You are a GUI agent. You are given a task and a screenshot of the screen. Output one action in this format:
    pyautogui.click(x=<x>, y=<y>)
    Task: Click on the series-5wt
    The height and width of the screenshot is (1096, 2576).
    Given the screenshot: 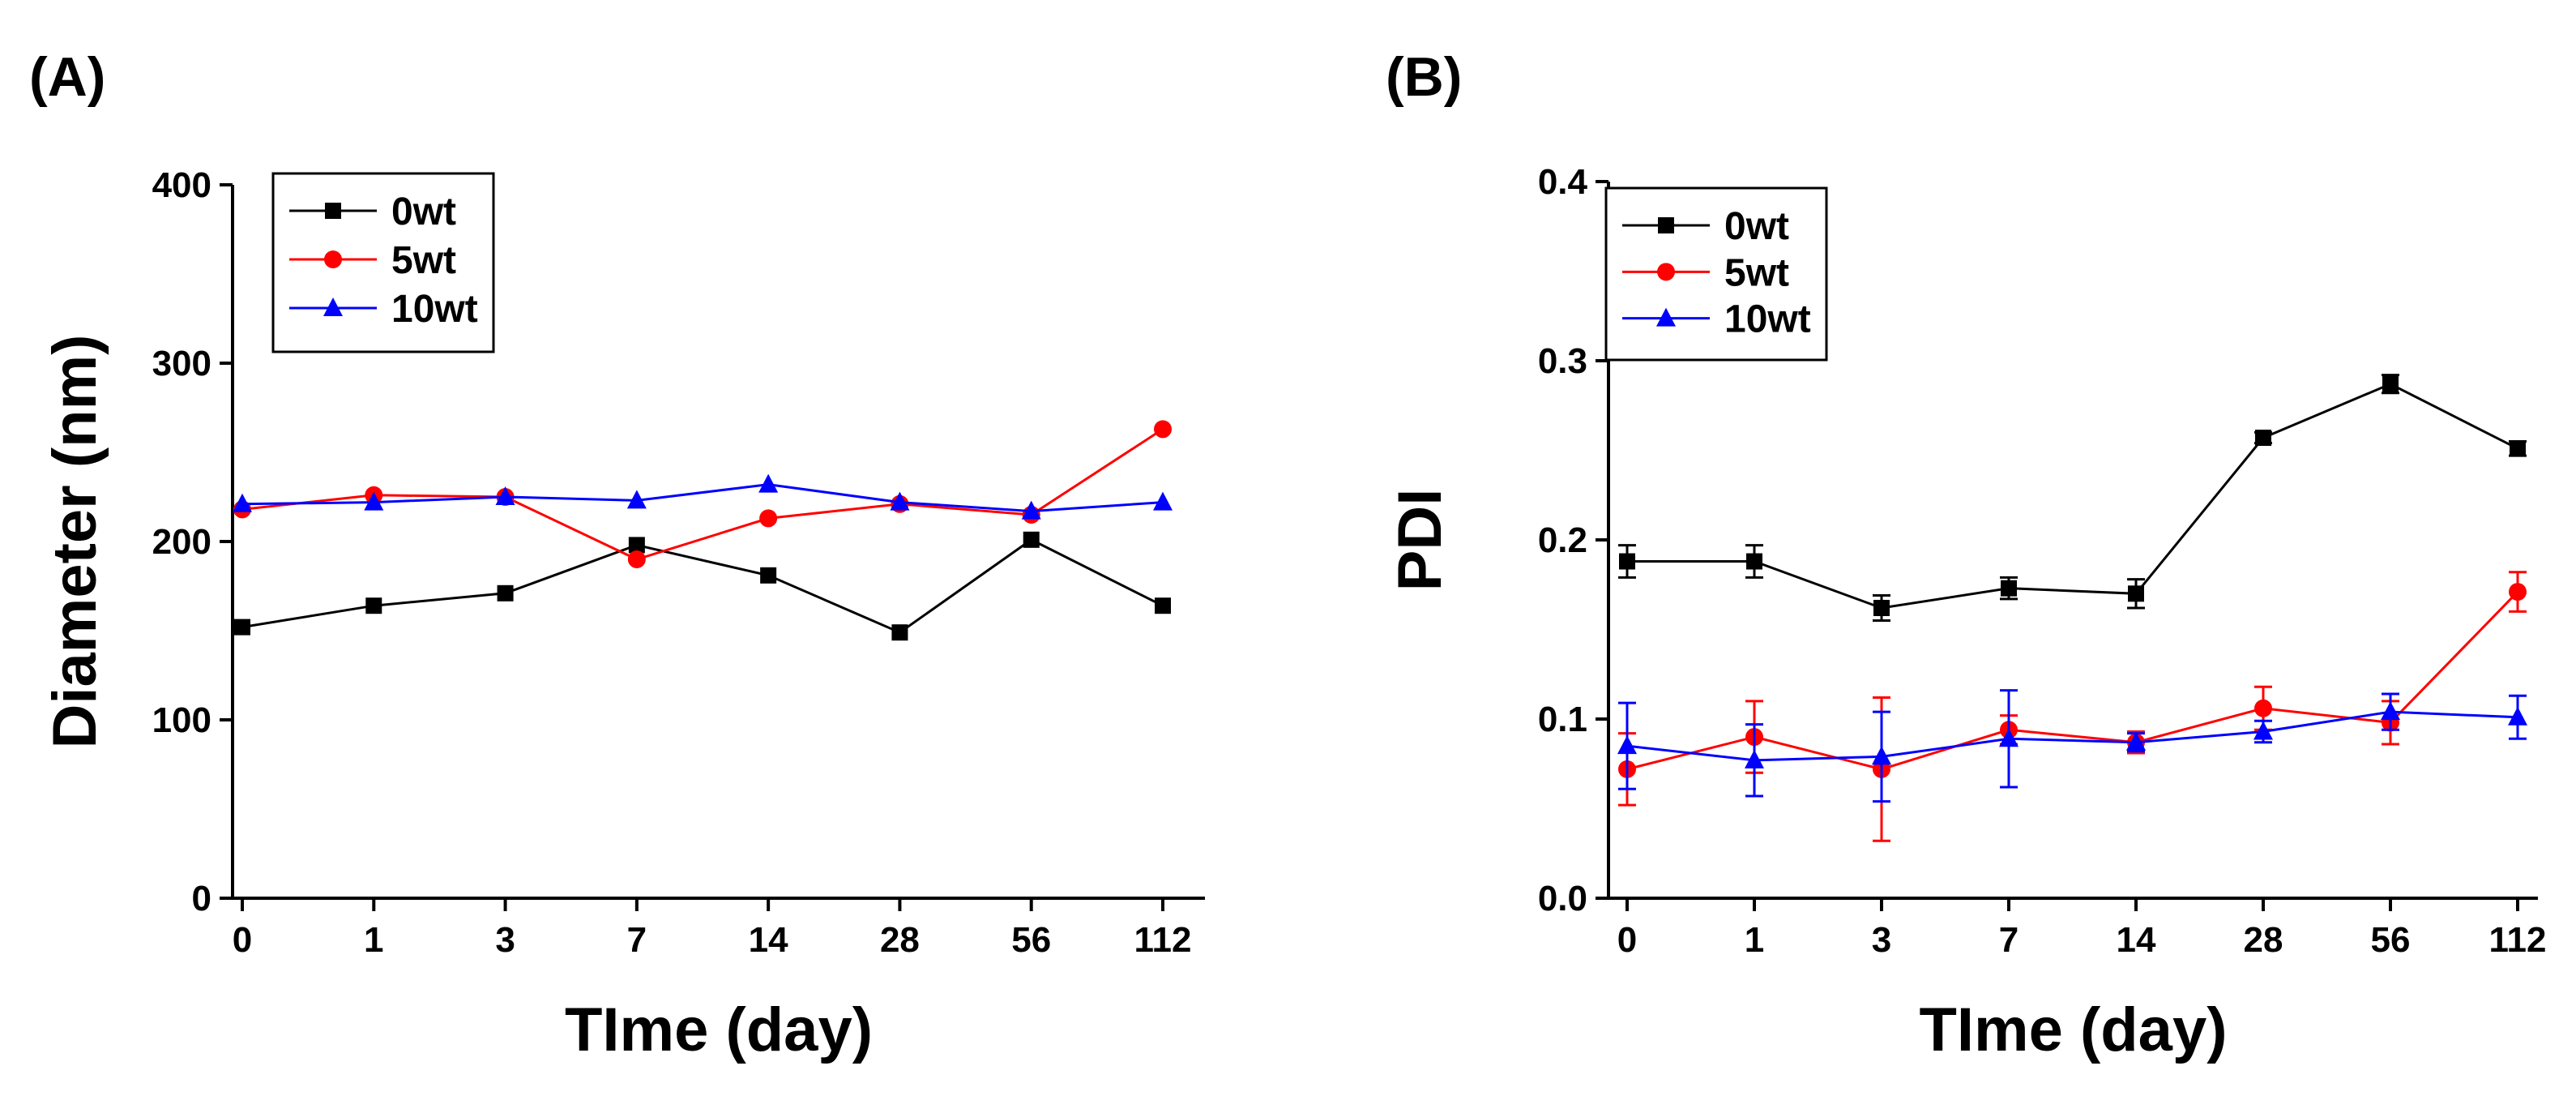 What is the action you would take?
    pyautogui.click(x=2072, y=706)
    